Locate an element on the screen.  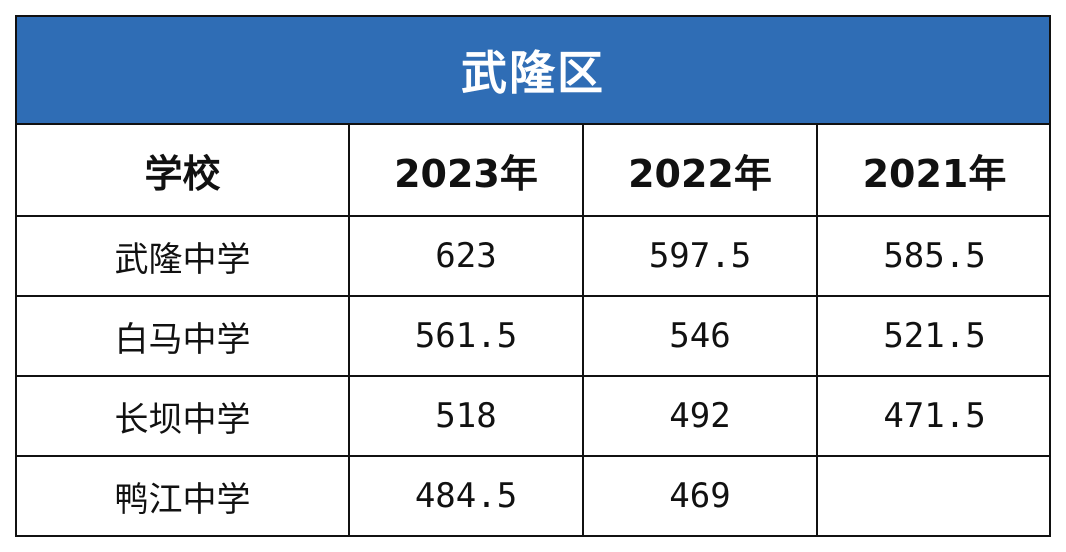
score-cell-2023: 484.5 is located at coordinates (466, 495).